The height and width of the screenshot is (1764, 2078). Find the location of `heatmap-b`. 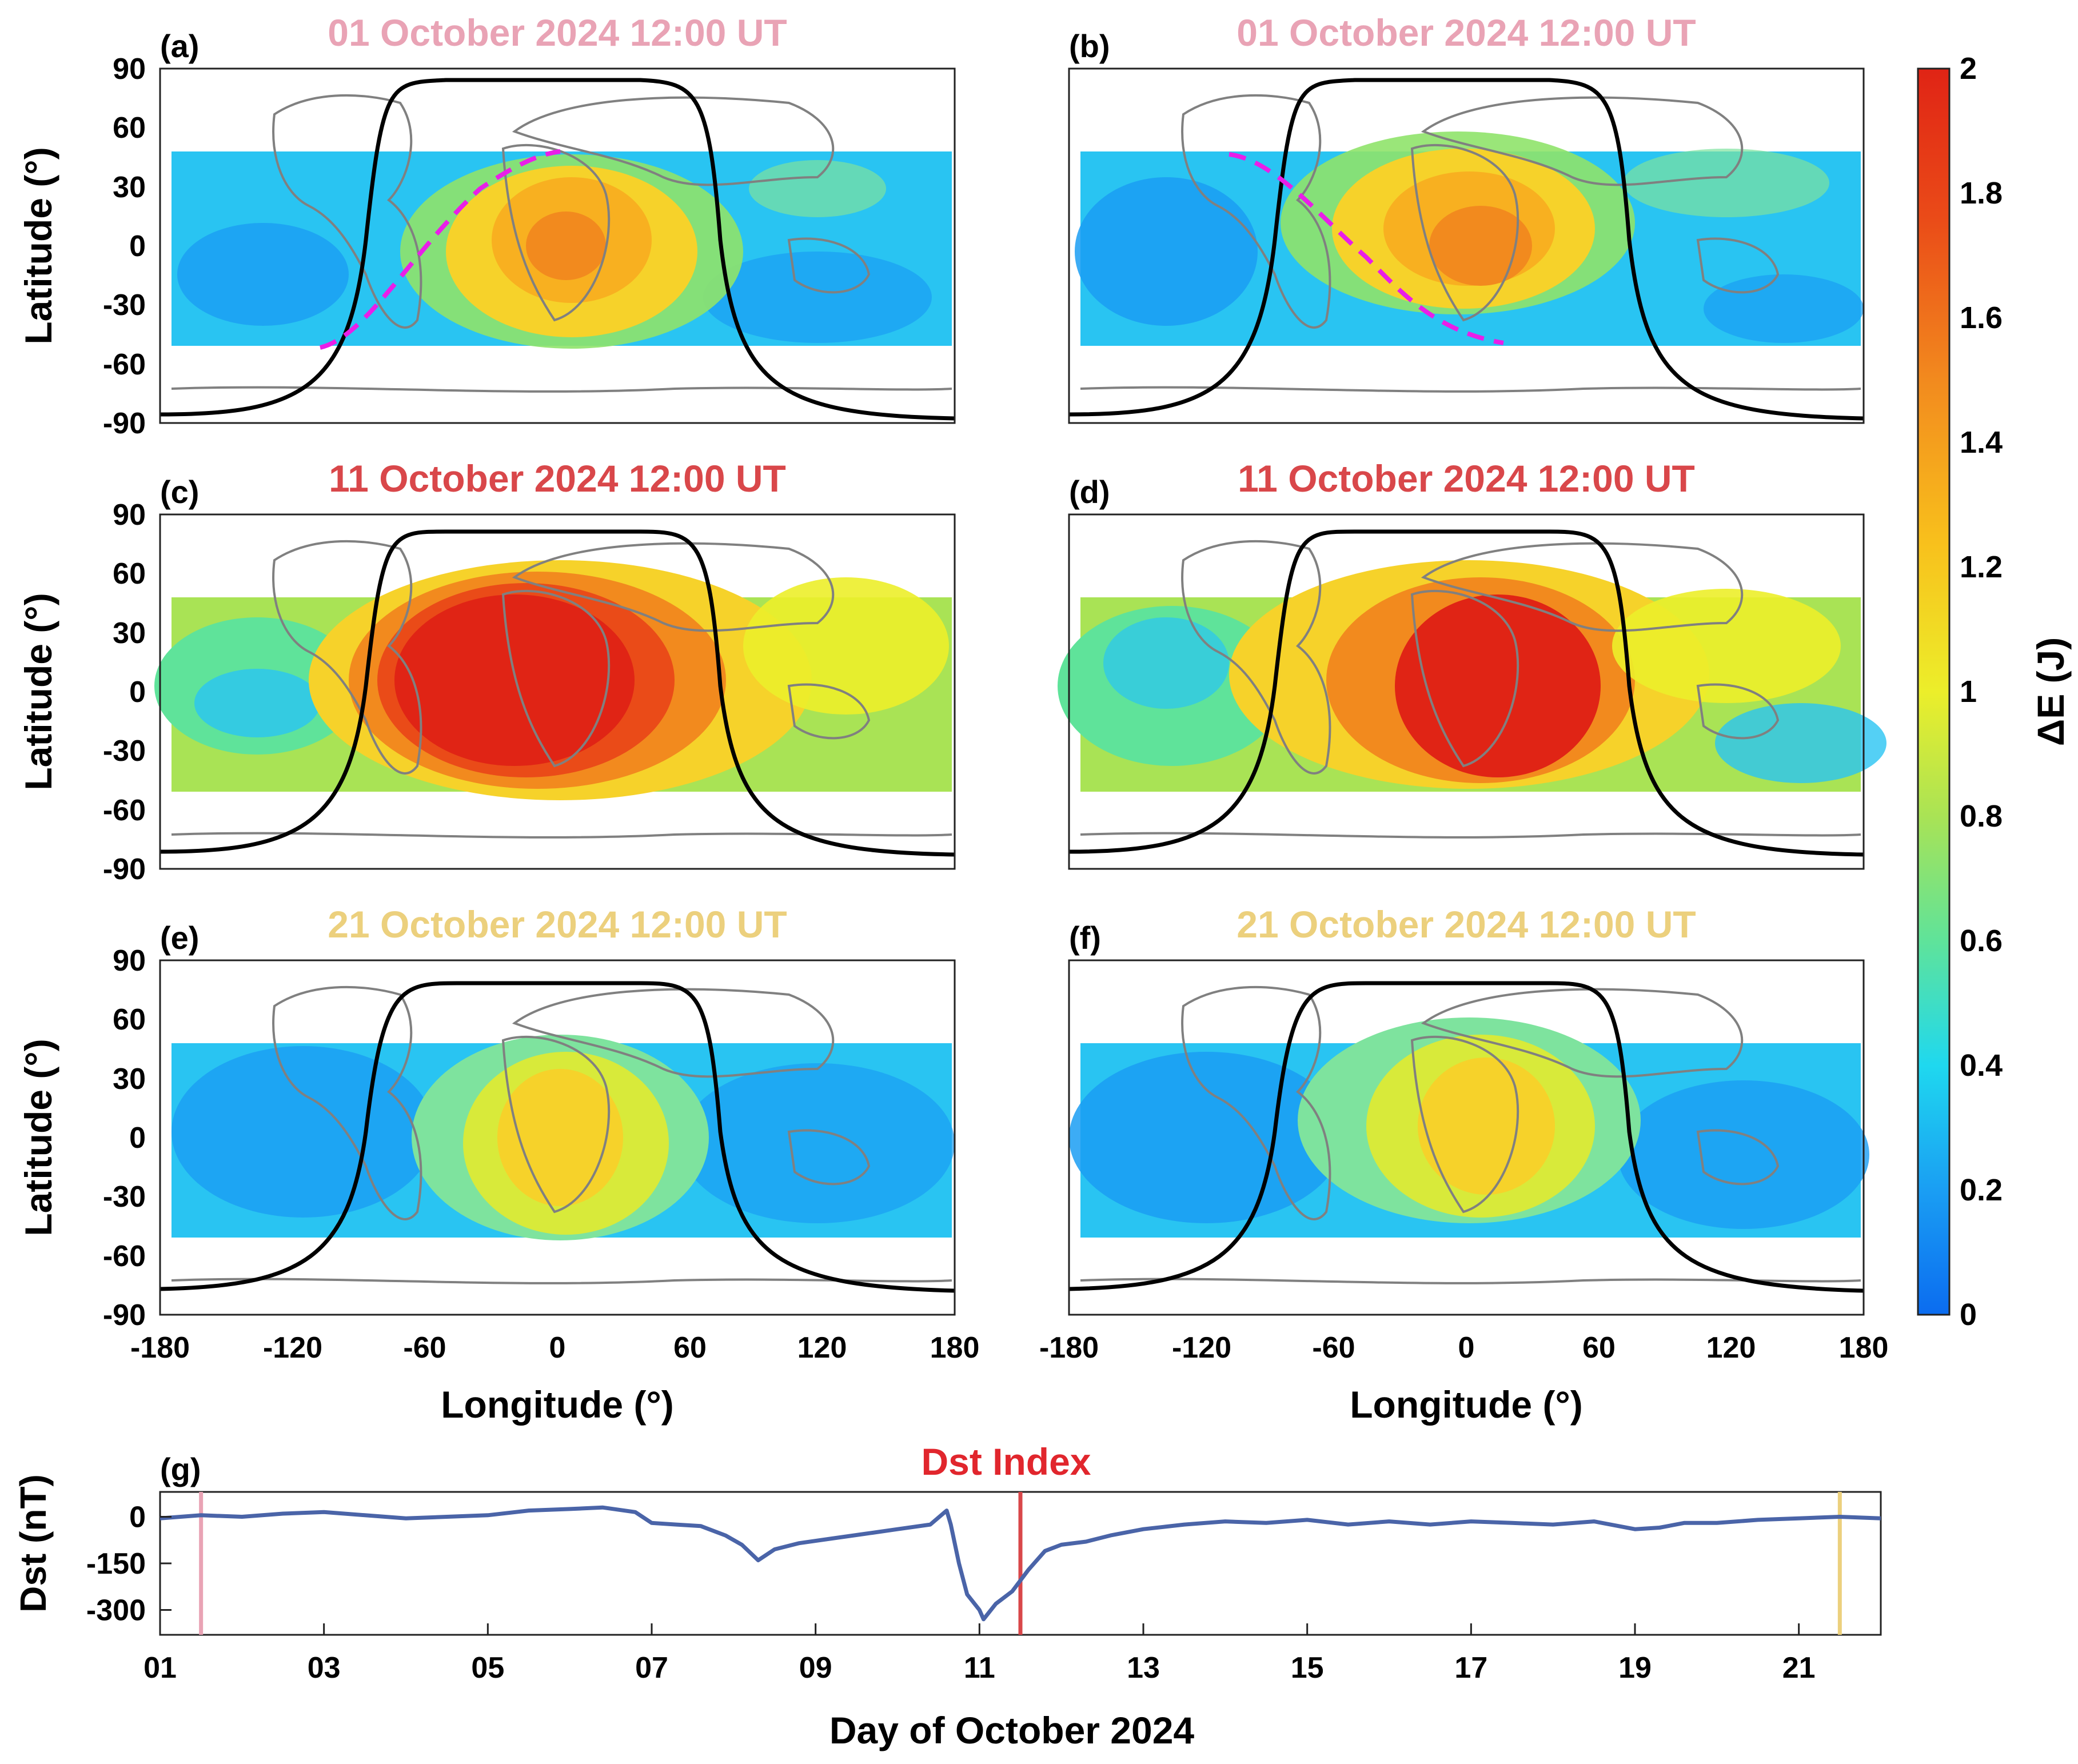

heatmap-b is located at coordinates (1469, 238).